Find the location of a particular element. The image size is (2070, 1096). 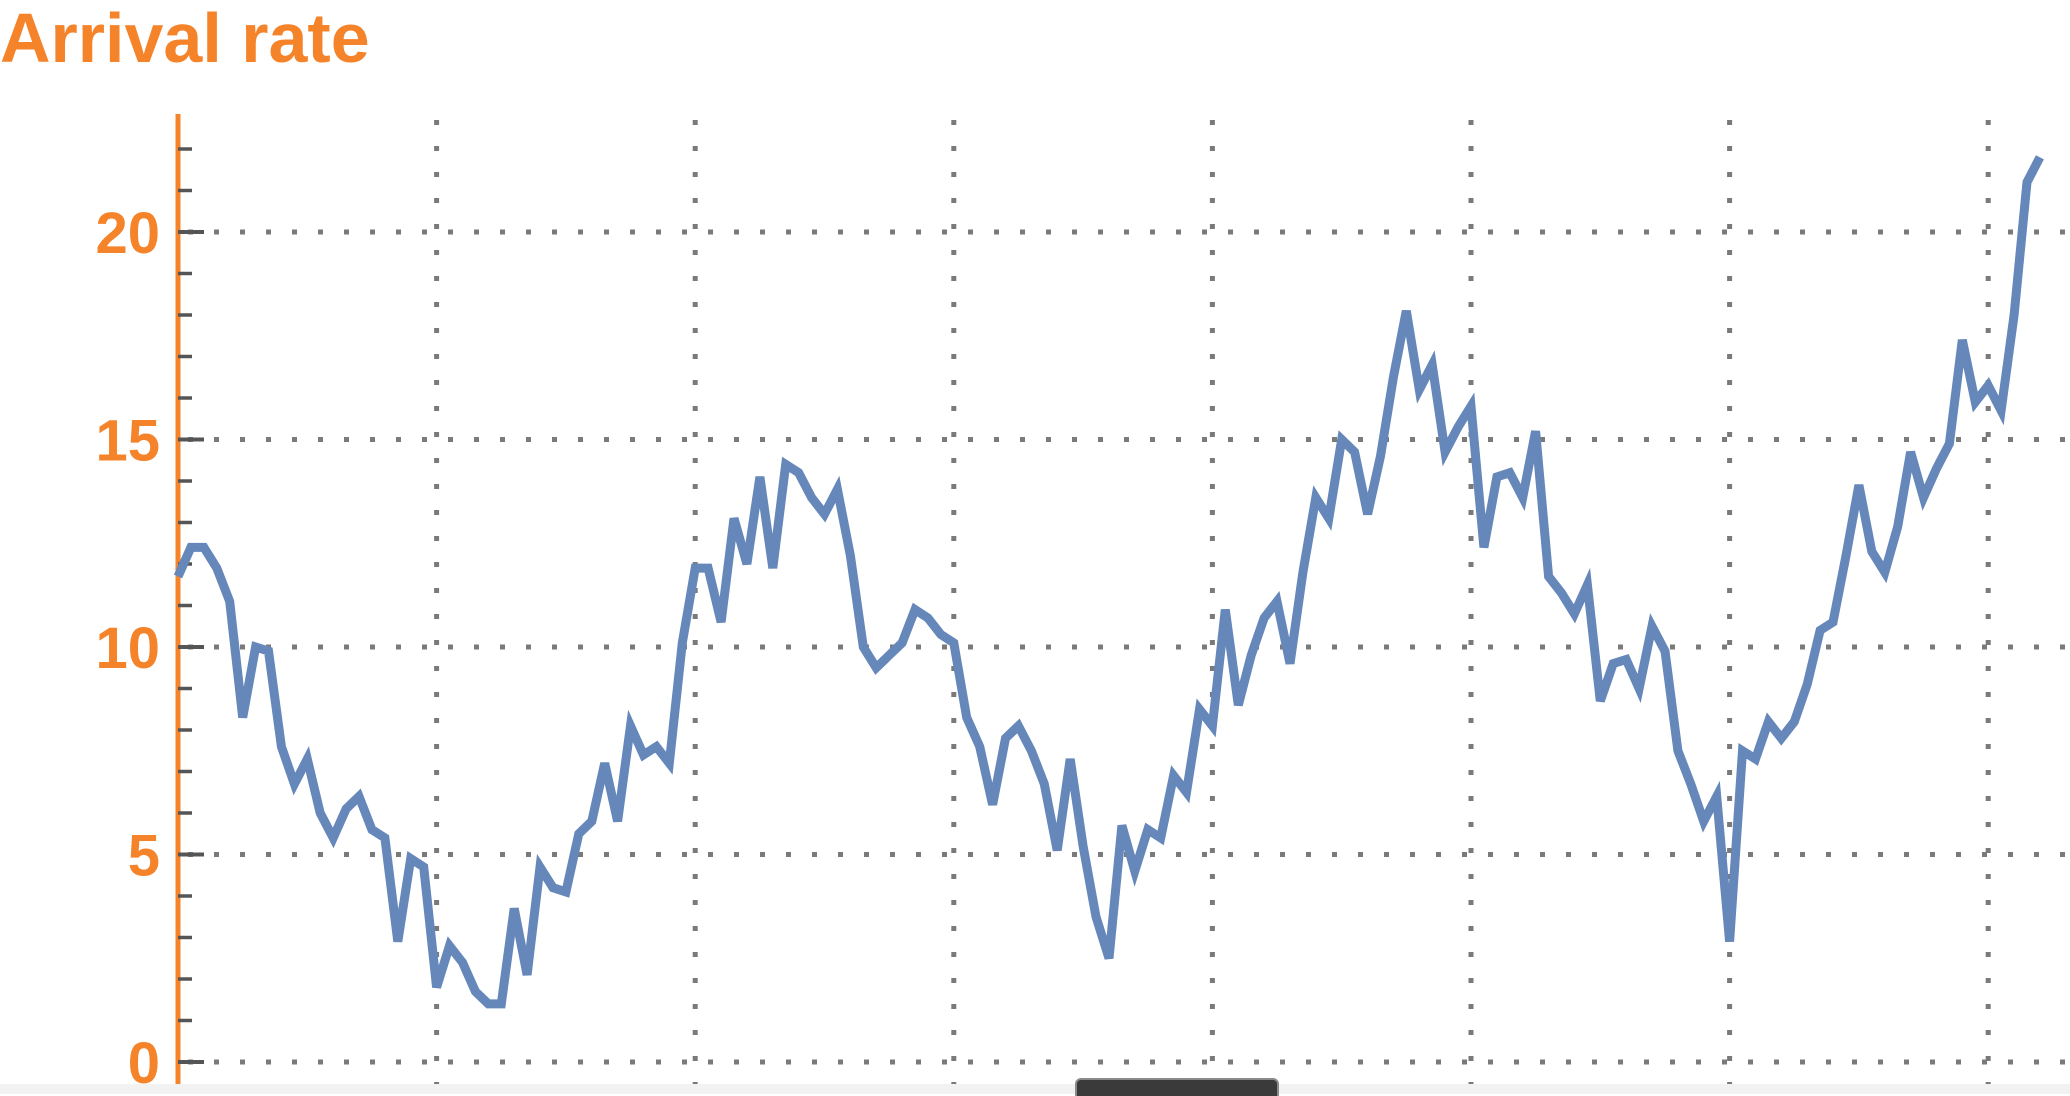

y-tick-label-0: 0 is located at coordinates (144, 1062).